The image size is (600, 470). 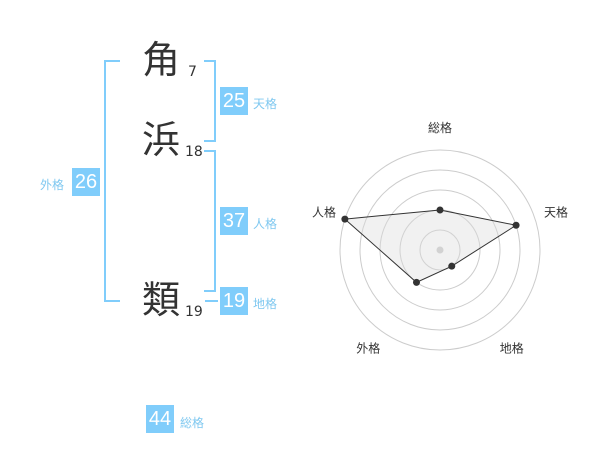 What do you see at coordinates (265, 304) in the screenshot?
I see `chikaku-label: 地格` at bounding box center [265, 304].